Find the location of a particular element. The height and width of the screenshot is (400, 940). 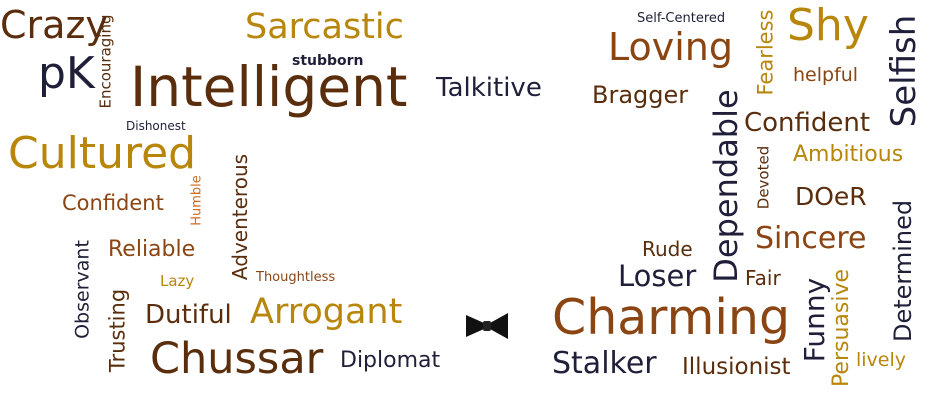

word-helpful: helpful is located at coordinates (826, 75).